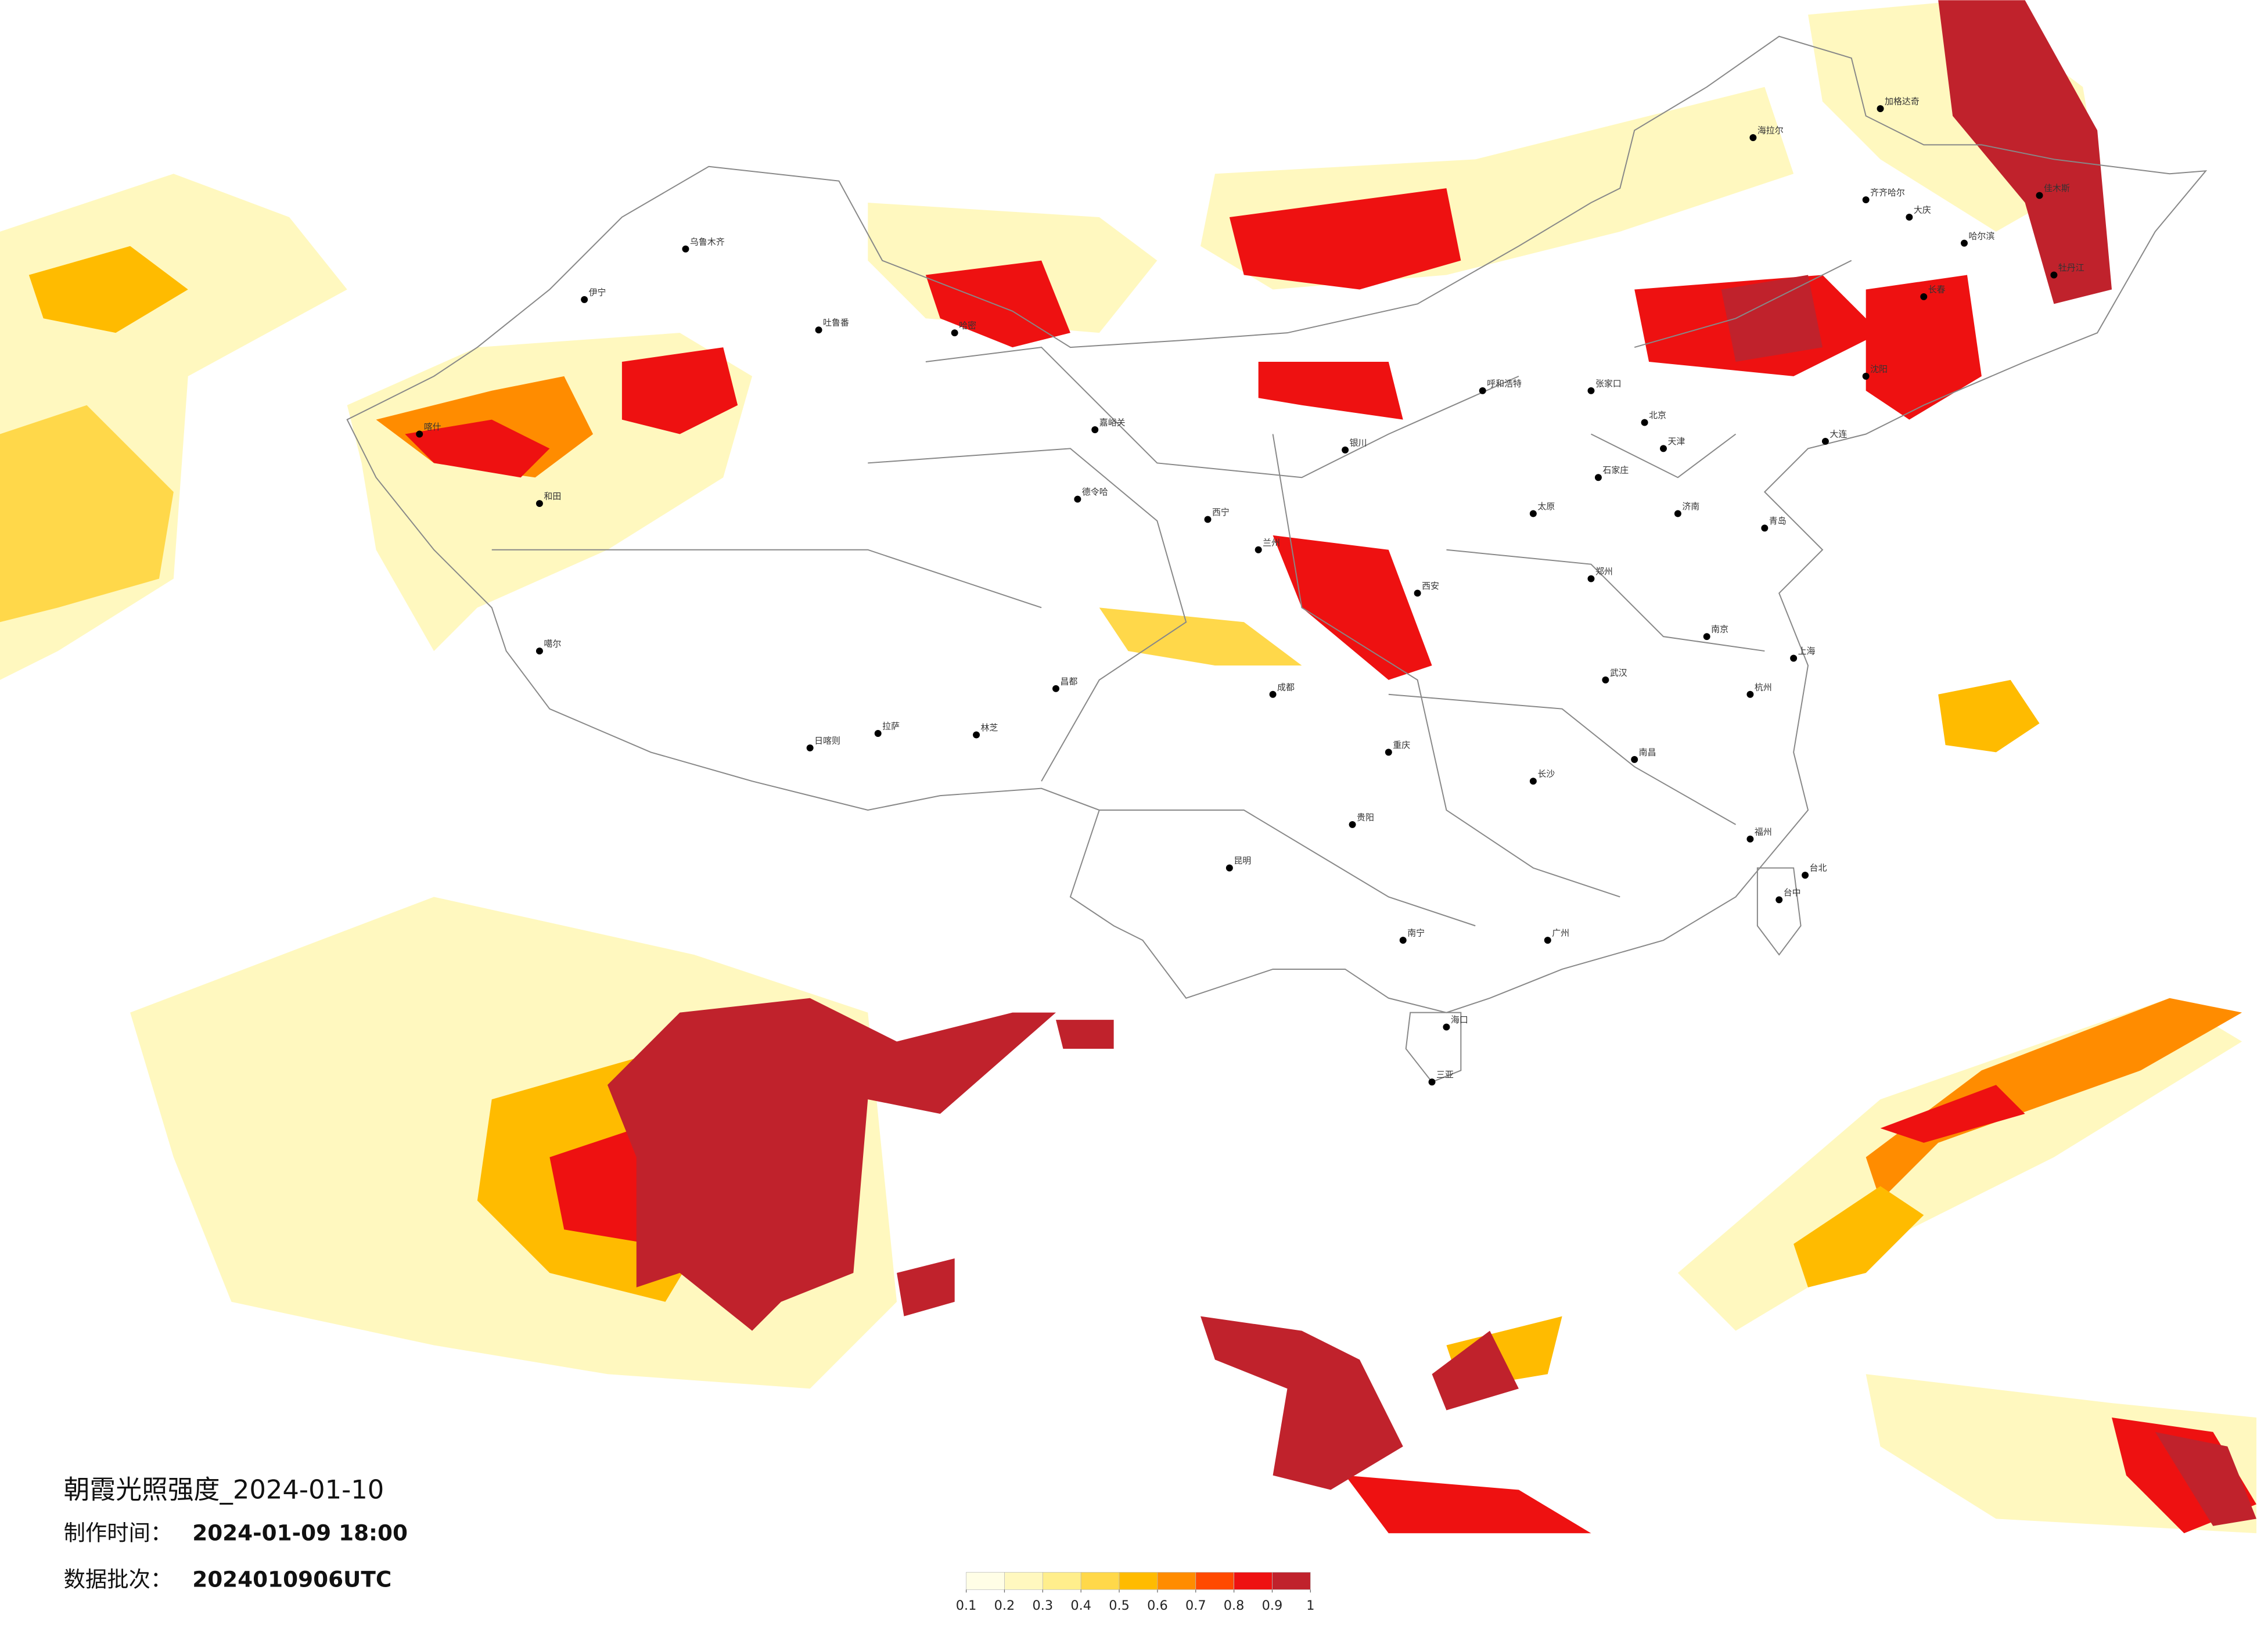 Image resolution: width=2268 pixels, height=1626 pixels. What do you see at coordinates (1615, 470) in the screenshot?
I see `city-label: 石家庄` at bounding box center [1615, 470].